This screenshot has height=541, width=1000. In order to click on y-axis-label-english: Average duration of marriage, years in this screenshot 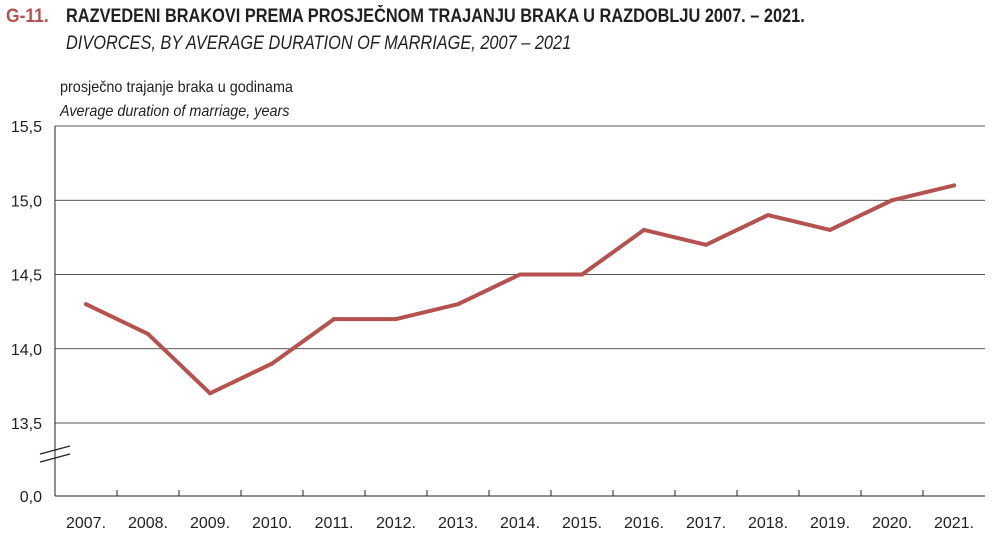, I will do `click(175, 111)`.